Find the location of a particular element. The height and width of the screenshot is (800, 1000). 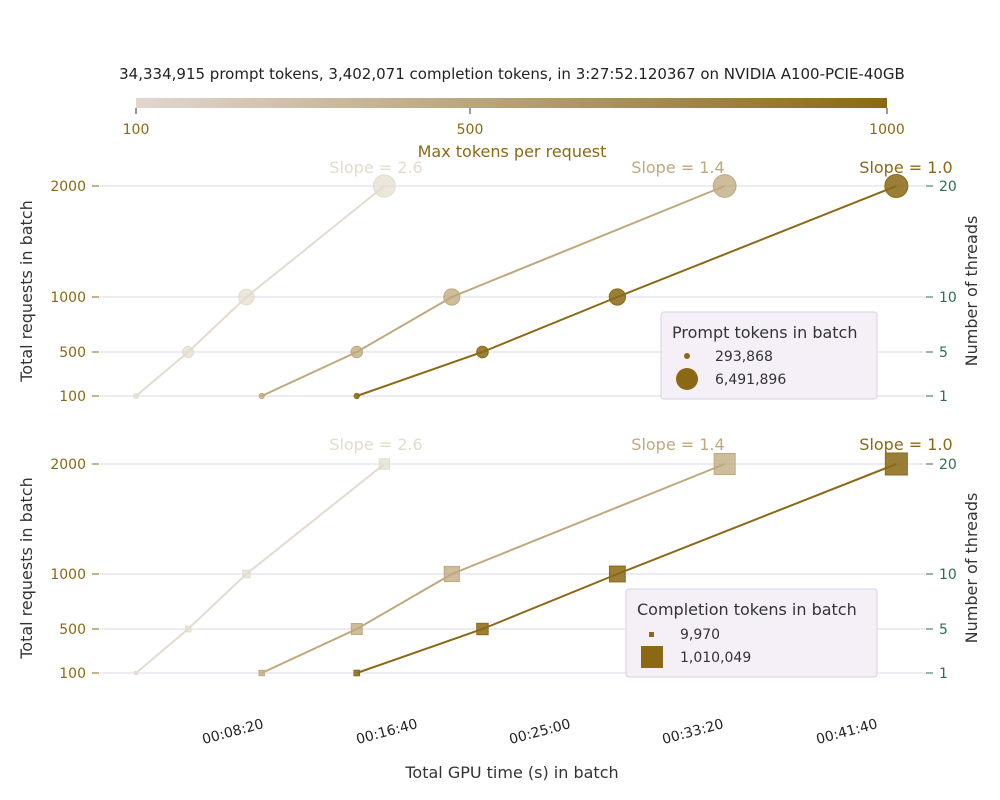

colorbar-gradient is located at coordinates (511, 103).